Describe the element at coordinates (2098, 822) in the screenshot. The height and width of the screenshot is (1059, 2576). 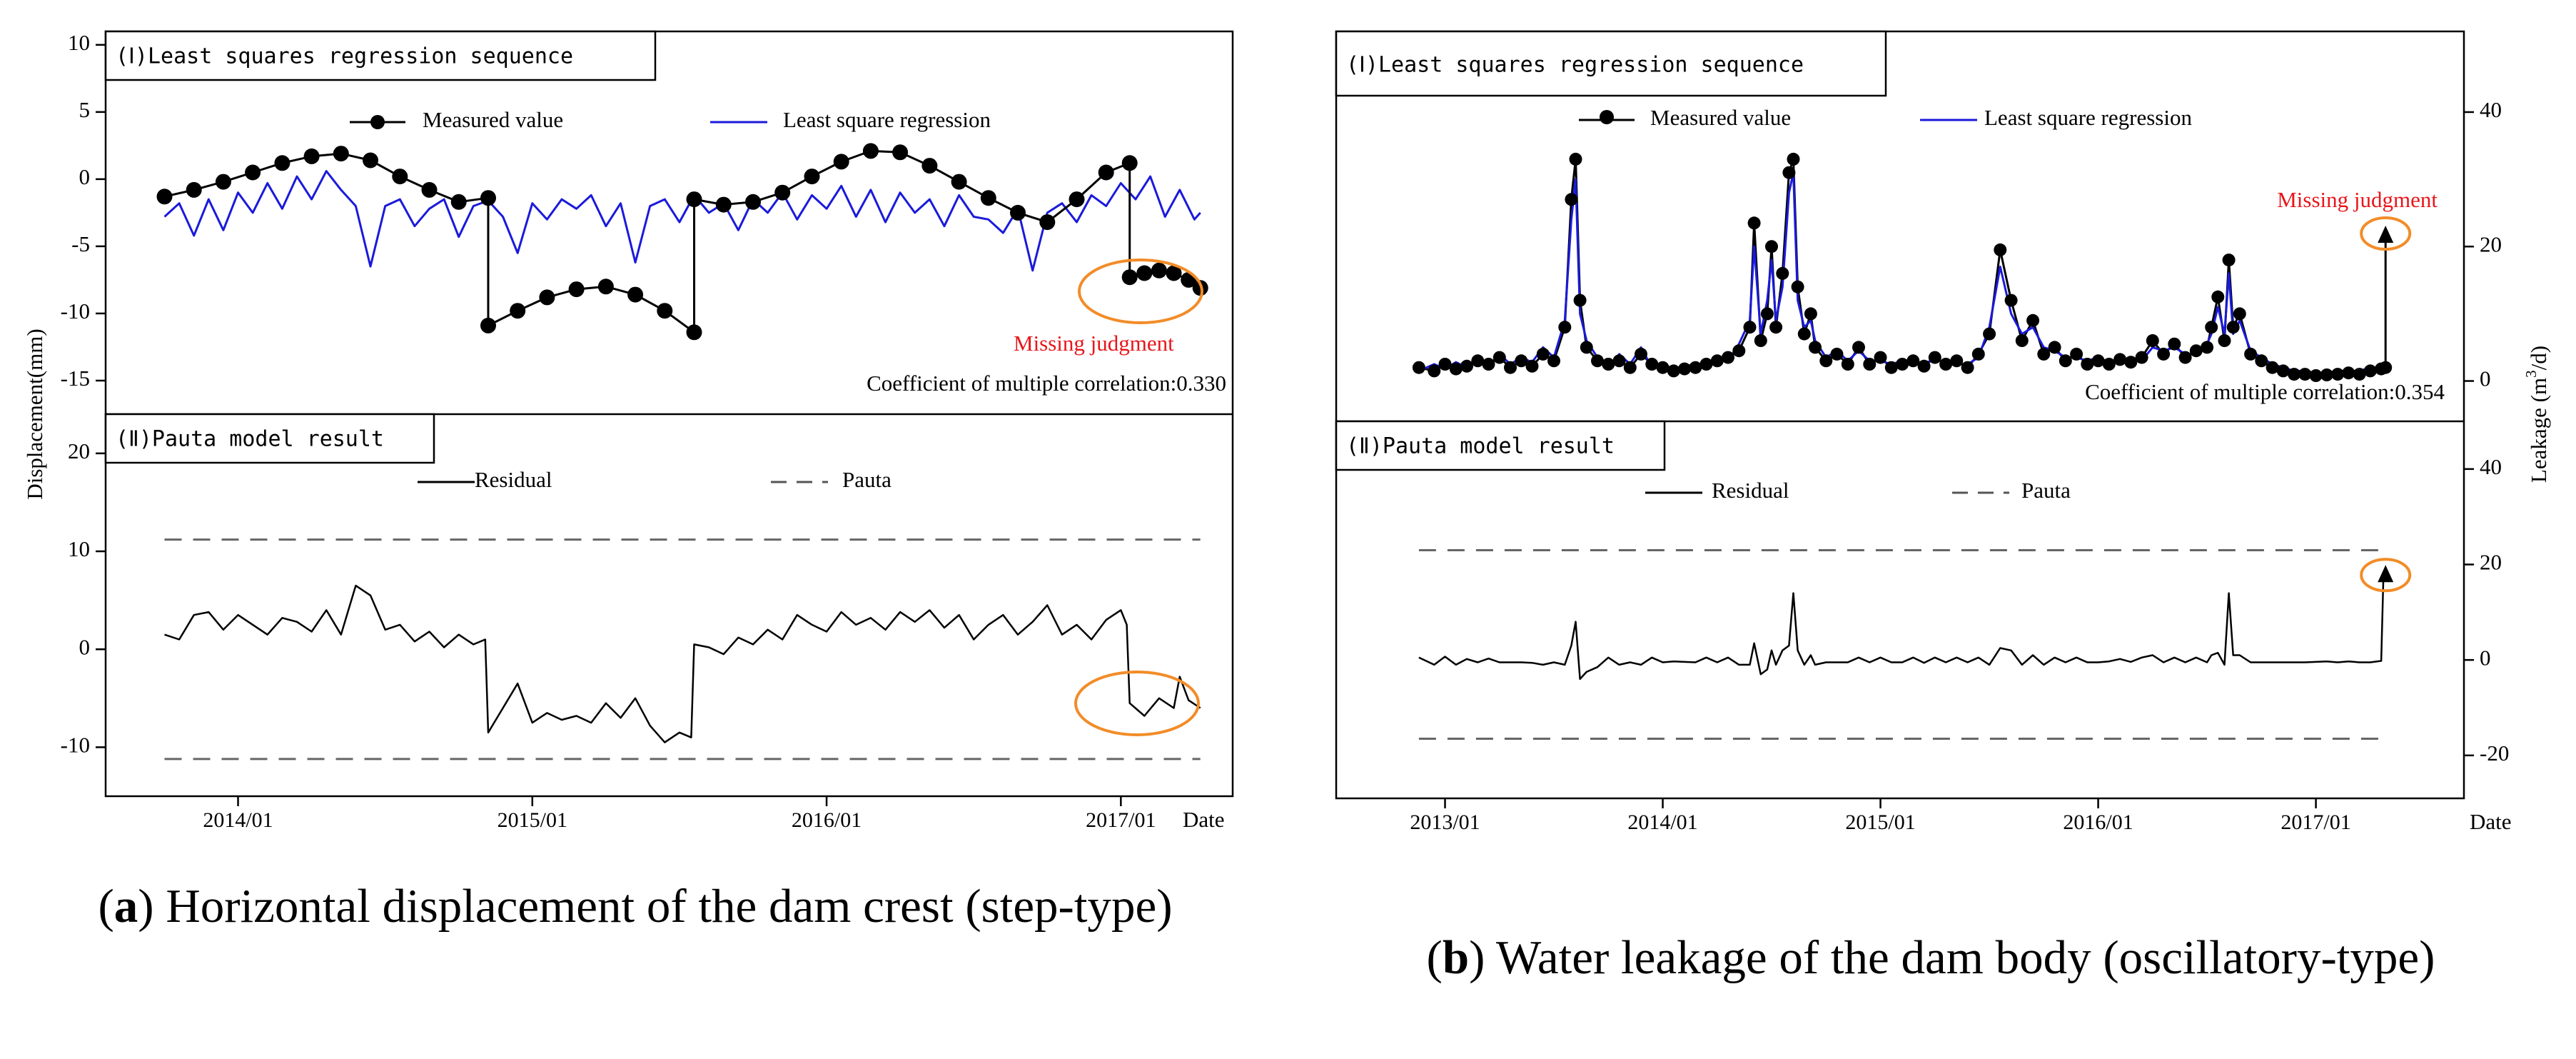
I see `x-tick-label-b: 2016/01` at that location.